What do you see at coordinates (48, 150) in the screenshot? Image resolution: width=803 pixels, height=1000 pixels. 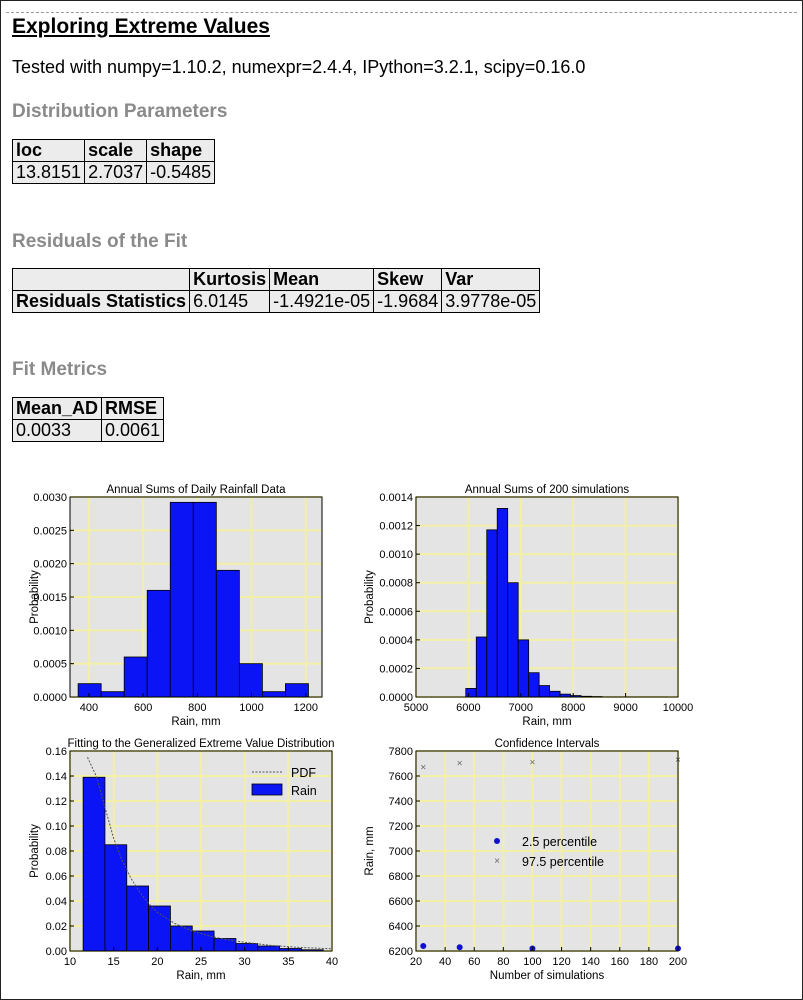 I see `column-header: loc` at bounding box center [48, 150].